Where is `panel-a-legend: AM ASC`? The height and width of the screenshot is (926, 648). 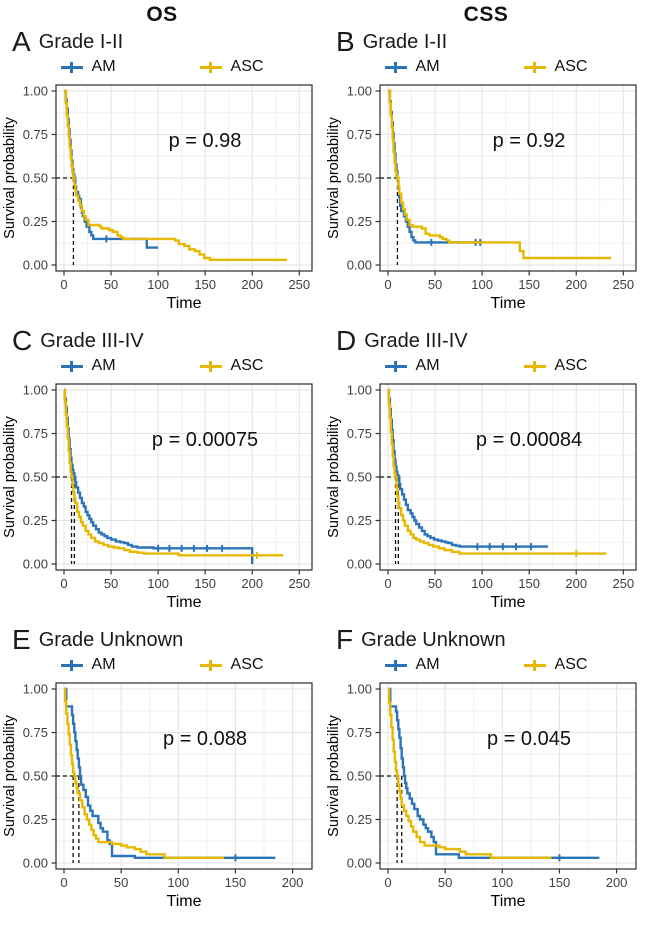 panel-a-legend: AM ASC is located at coordinates (162, 67).